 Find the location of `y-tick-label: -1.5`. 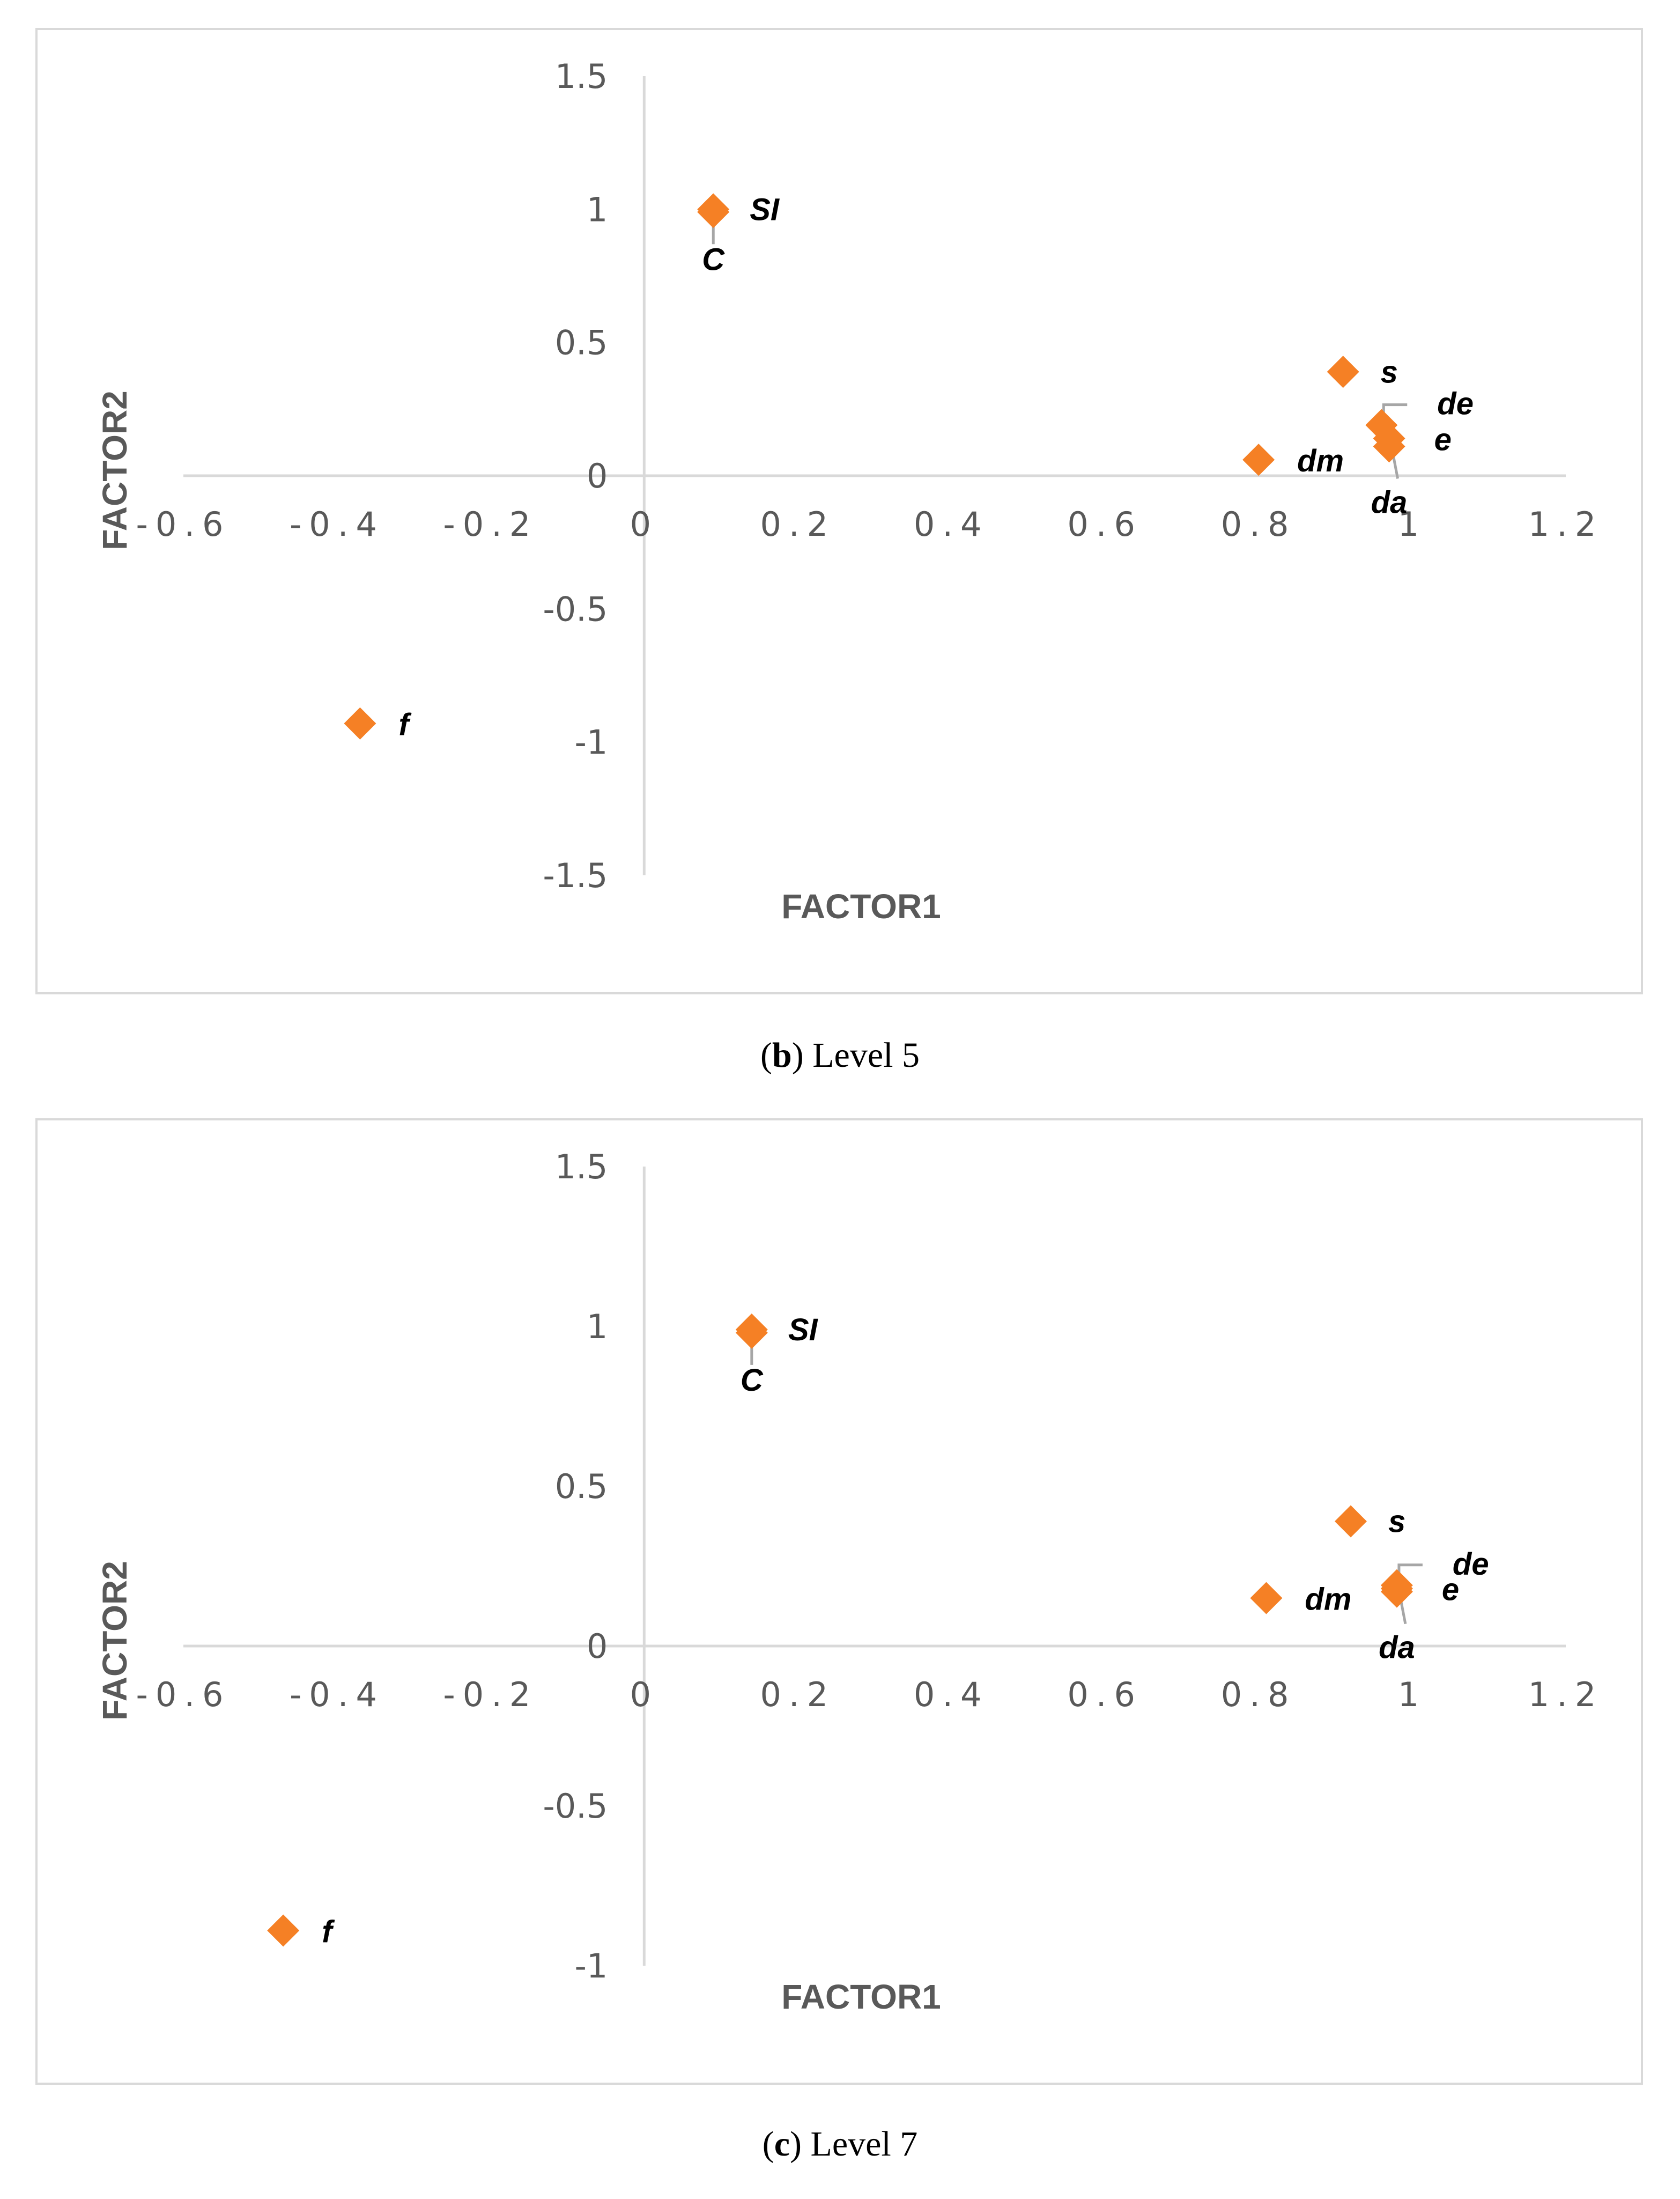

y-tick-label: -1.5 is located at coordinates (575, 876).